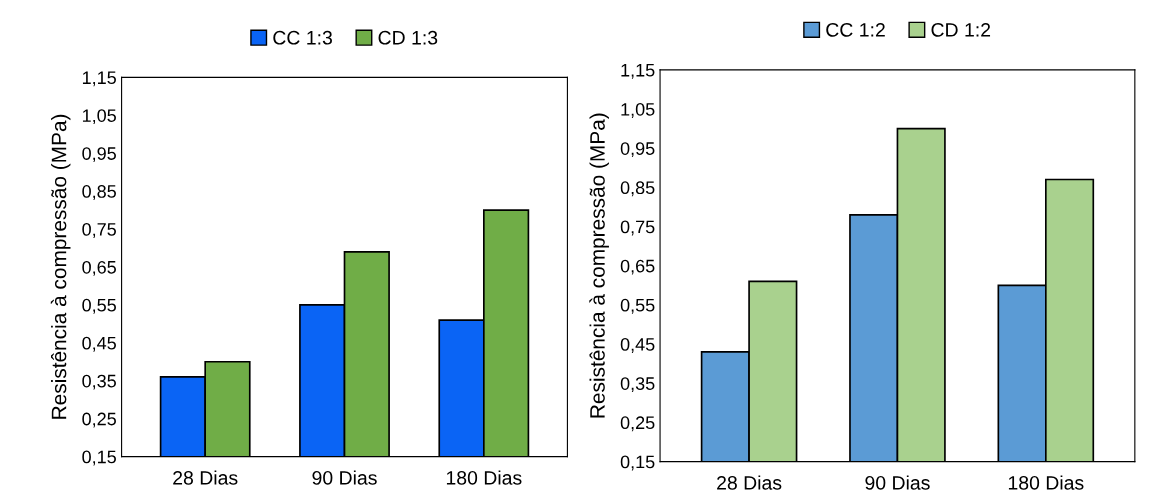 This screenshot has height=499, width=1158. I want to click on legend-label: CC 1:3, so click(302, 37).